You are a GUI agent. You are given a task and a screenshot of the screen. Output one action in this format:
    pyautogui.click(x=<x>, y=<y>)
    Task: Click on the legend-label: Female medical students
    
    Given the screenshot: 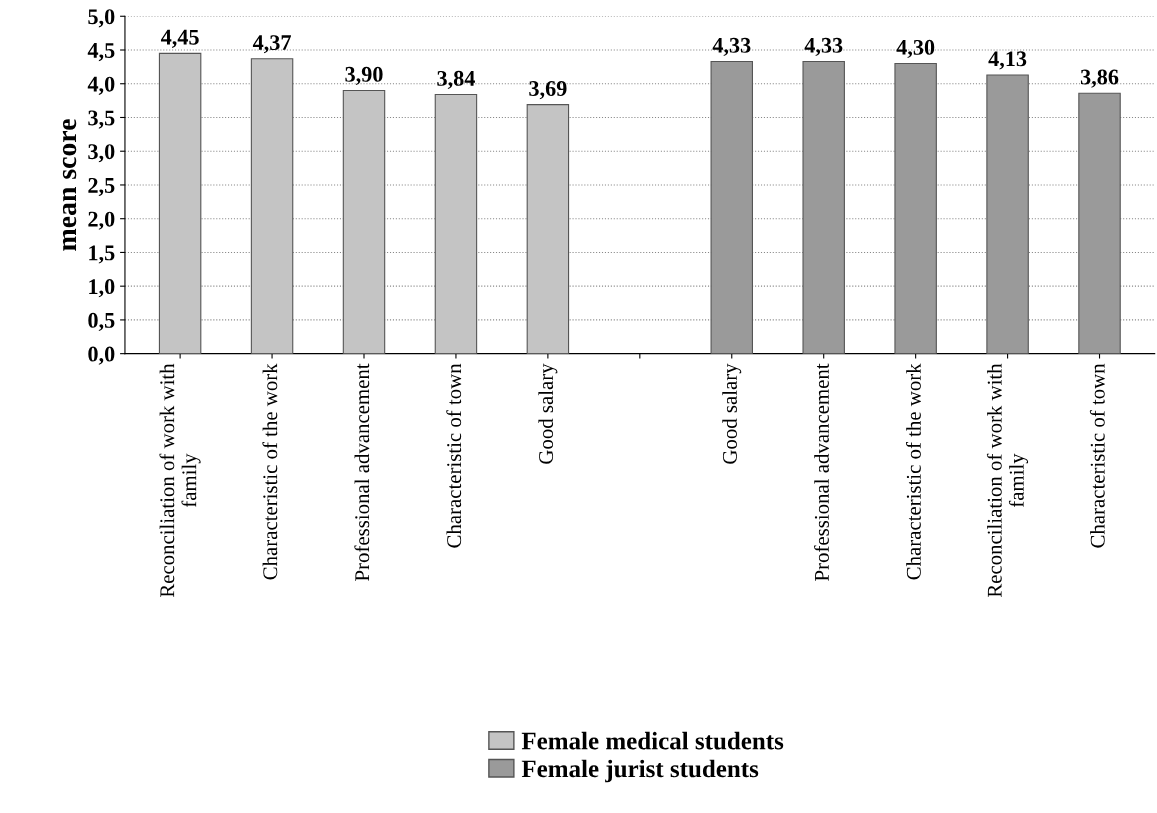 What is the action you would take?
    pyautogui.click(x=652, y=740)
    